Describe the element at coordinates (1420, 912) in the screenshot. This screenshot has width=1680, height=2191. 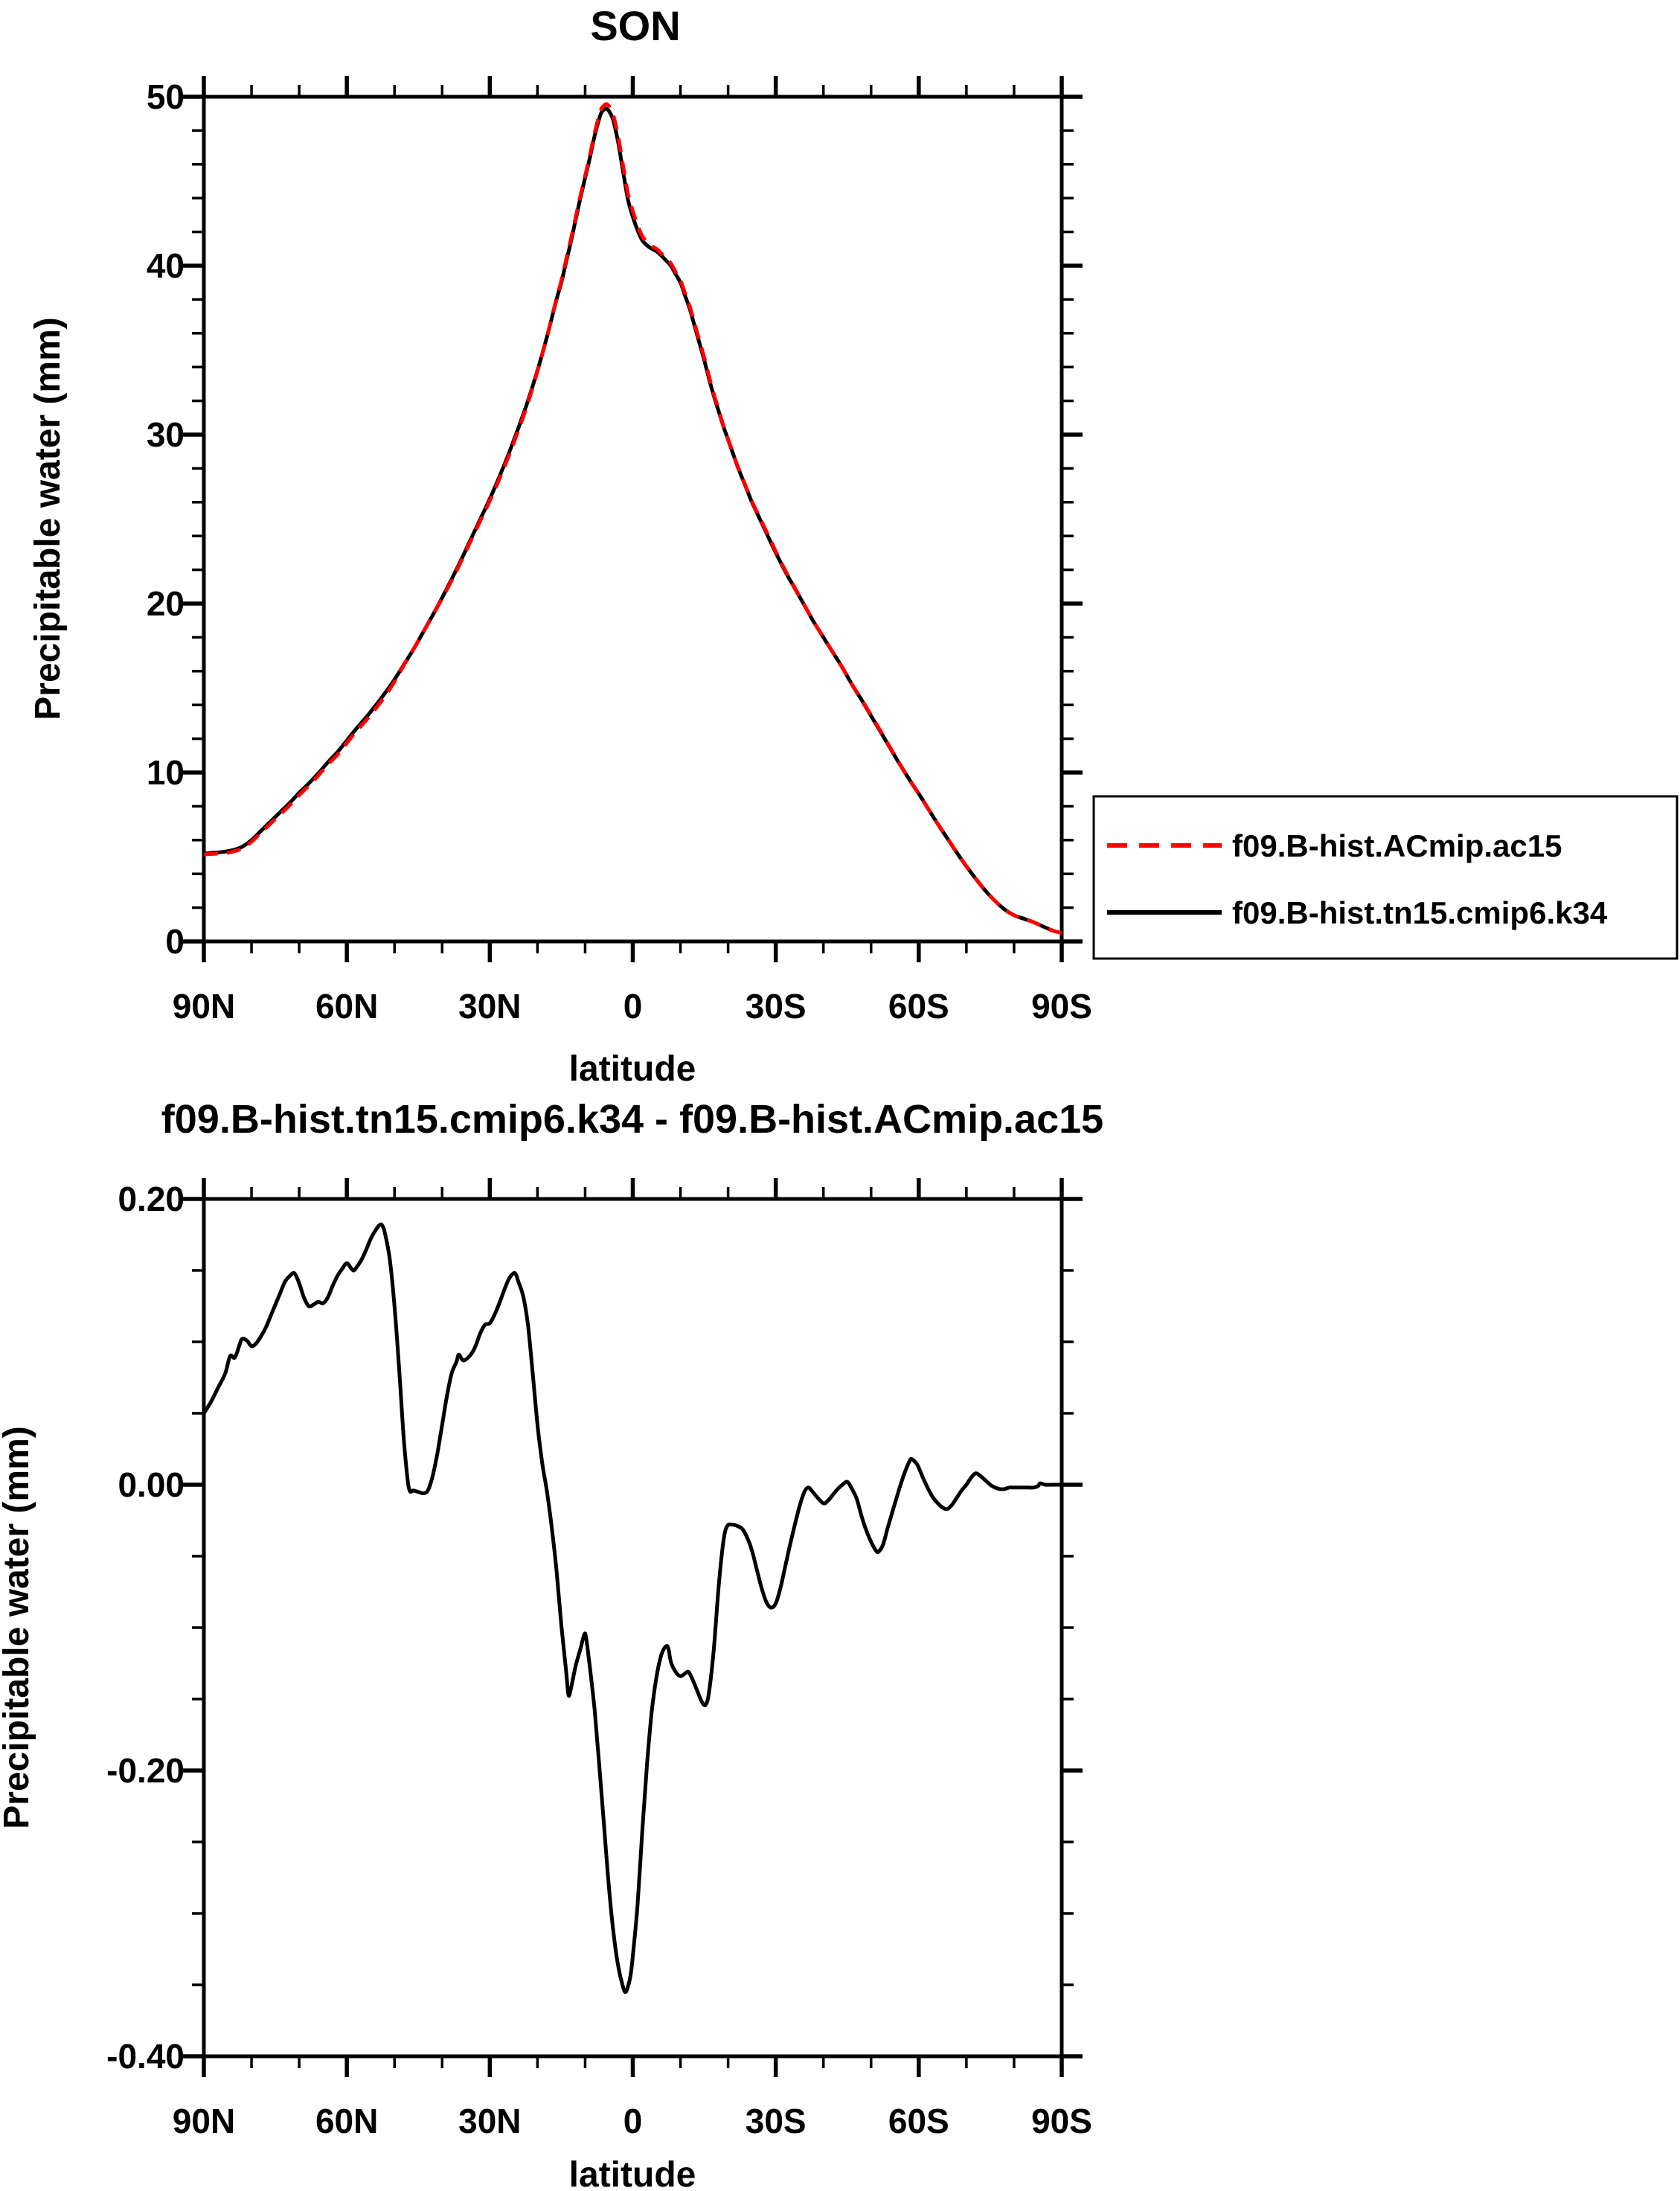
I see `legend-label-k34: f09.B-hist.tn15.cmip6.k34` at that location.